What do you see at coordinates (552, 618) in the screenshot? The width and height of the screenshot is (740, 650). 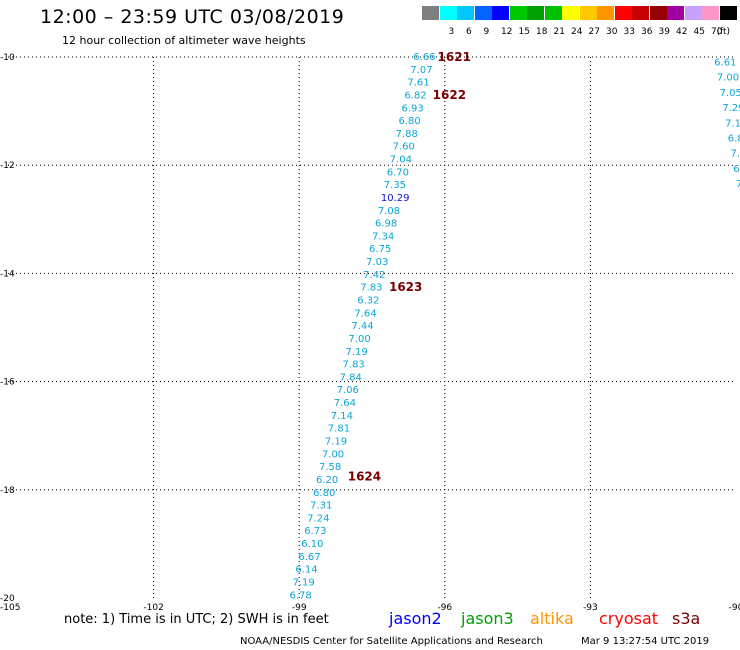 I see `legend-altika: altika` at bounding box center [552, 618].